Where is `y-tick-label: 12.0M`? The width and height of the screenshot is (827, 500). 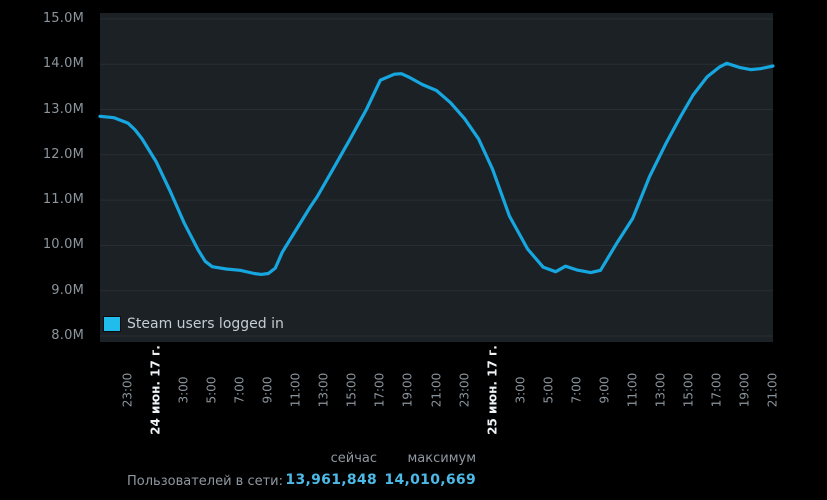 y-tick-label: 12.0M is located at coordinates (63, 154).